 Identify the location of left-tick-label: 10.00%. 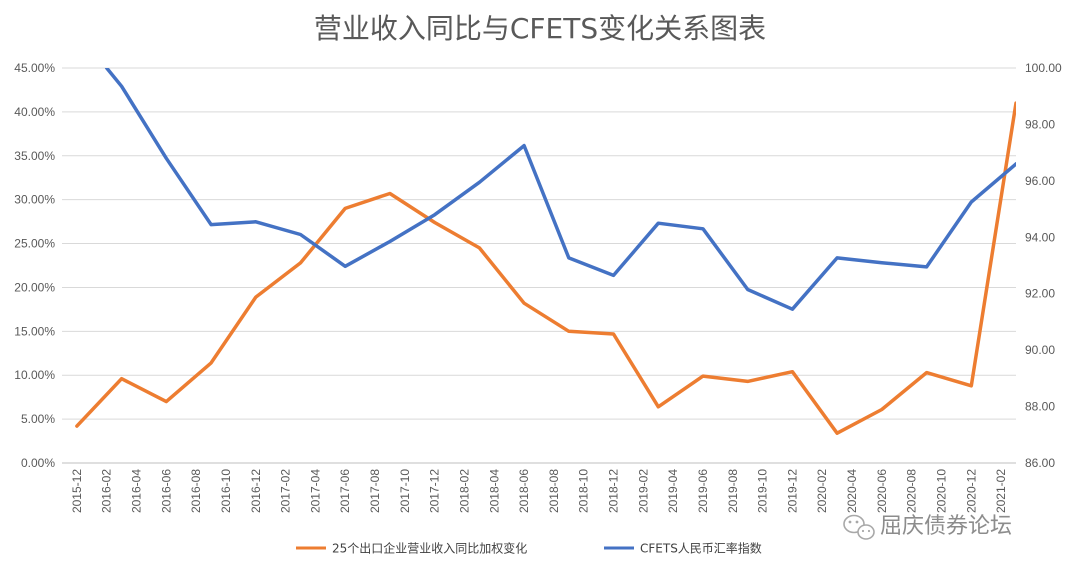
(34, 375).